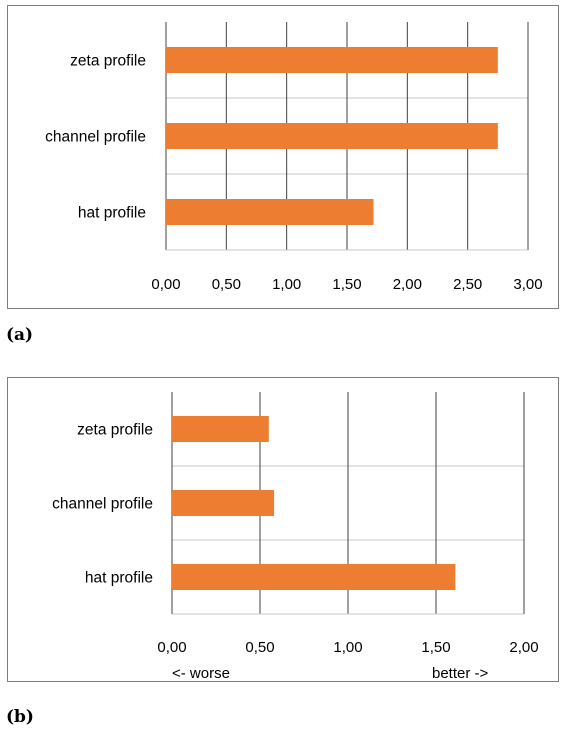 This screenshot has width=566, height=730. What do you see at coordinates (460, 673) in the screenshot?
I see `chart-b-annotation-better: better ->` at bounding box center [460, 673].